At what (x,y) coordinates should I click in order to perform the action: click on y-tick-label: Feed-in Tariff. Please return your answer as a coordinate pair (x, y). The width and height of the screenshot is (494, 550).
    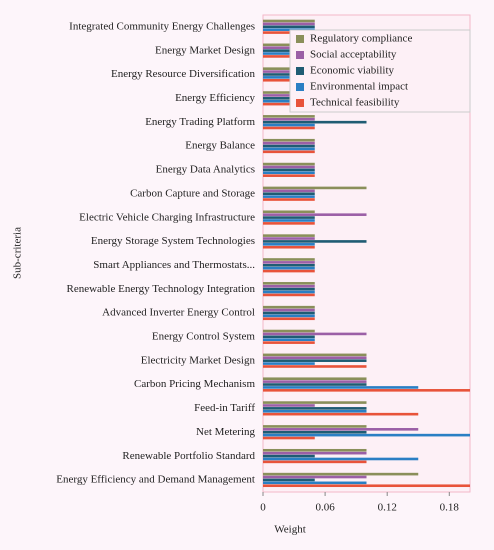
    Looking at the image, I should click on (224, 408).